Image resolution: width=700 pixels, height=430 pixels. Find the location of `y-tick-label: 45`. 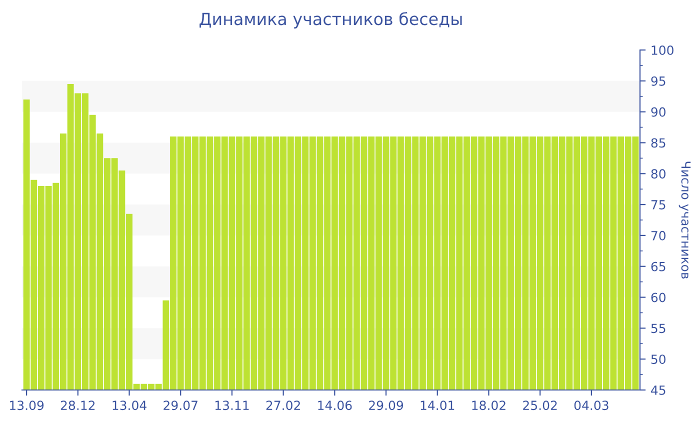

y-tick-label: 45 is located at coordinates (658, 390).